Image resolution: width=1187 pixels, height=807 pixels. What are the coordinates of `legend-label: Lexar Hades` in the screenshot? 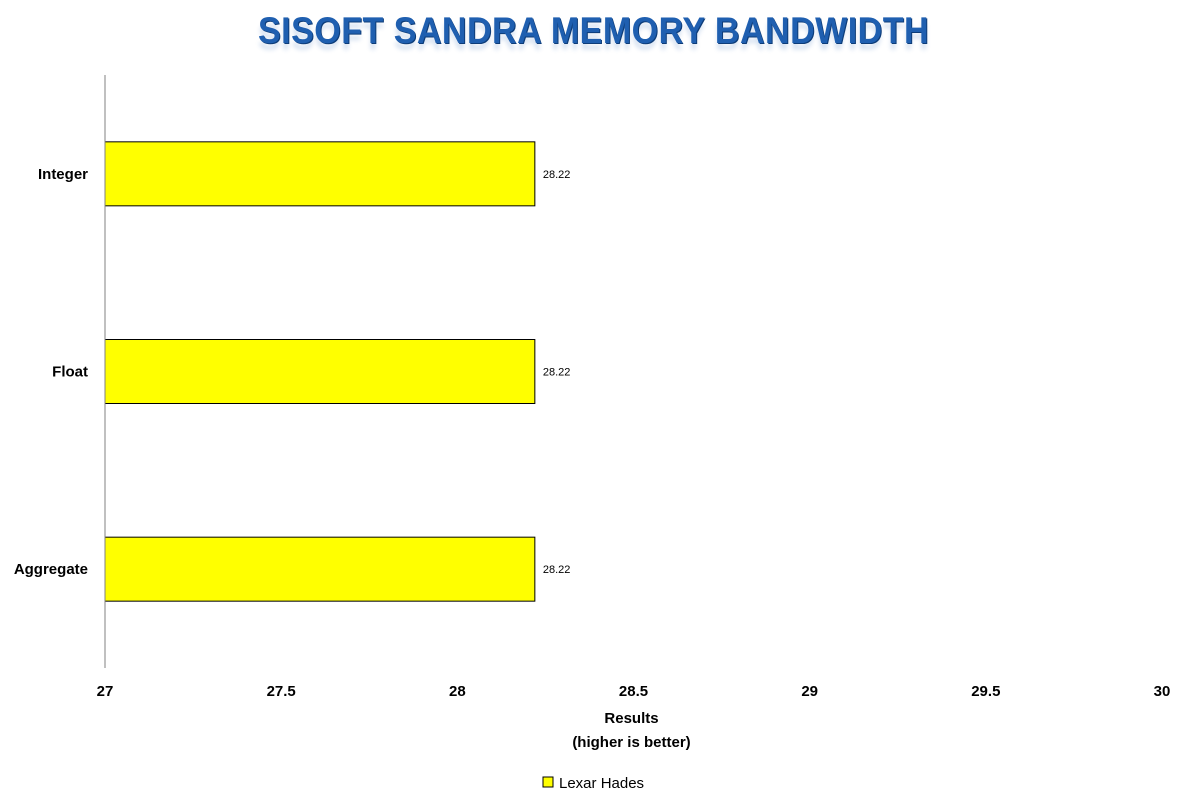 It's located at (601, 783).